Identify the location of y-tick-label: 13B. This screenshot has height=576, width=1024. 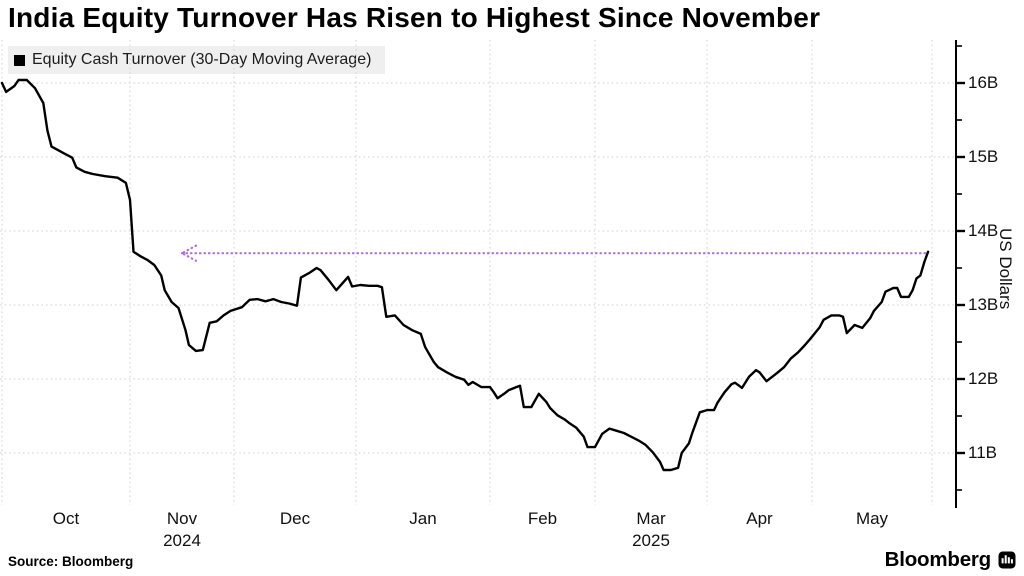
(983, 304).